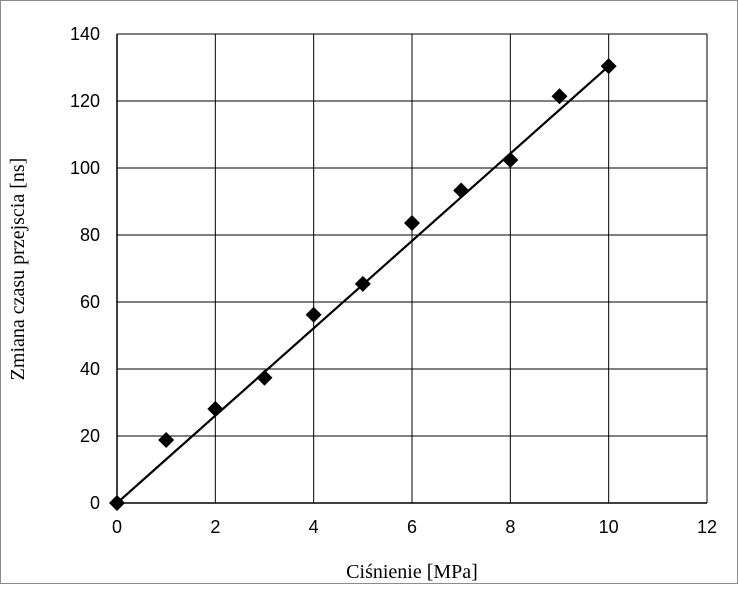 This screenshot has width=738, height=589. Describe the element at coordinates (117, 527) in the screenshot. I see `x-tick-label: 0` at that location.